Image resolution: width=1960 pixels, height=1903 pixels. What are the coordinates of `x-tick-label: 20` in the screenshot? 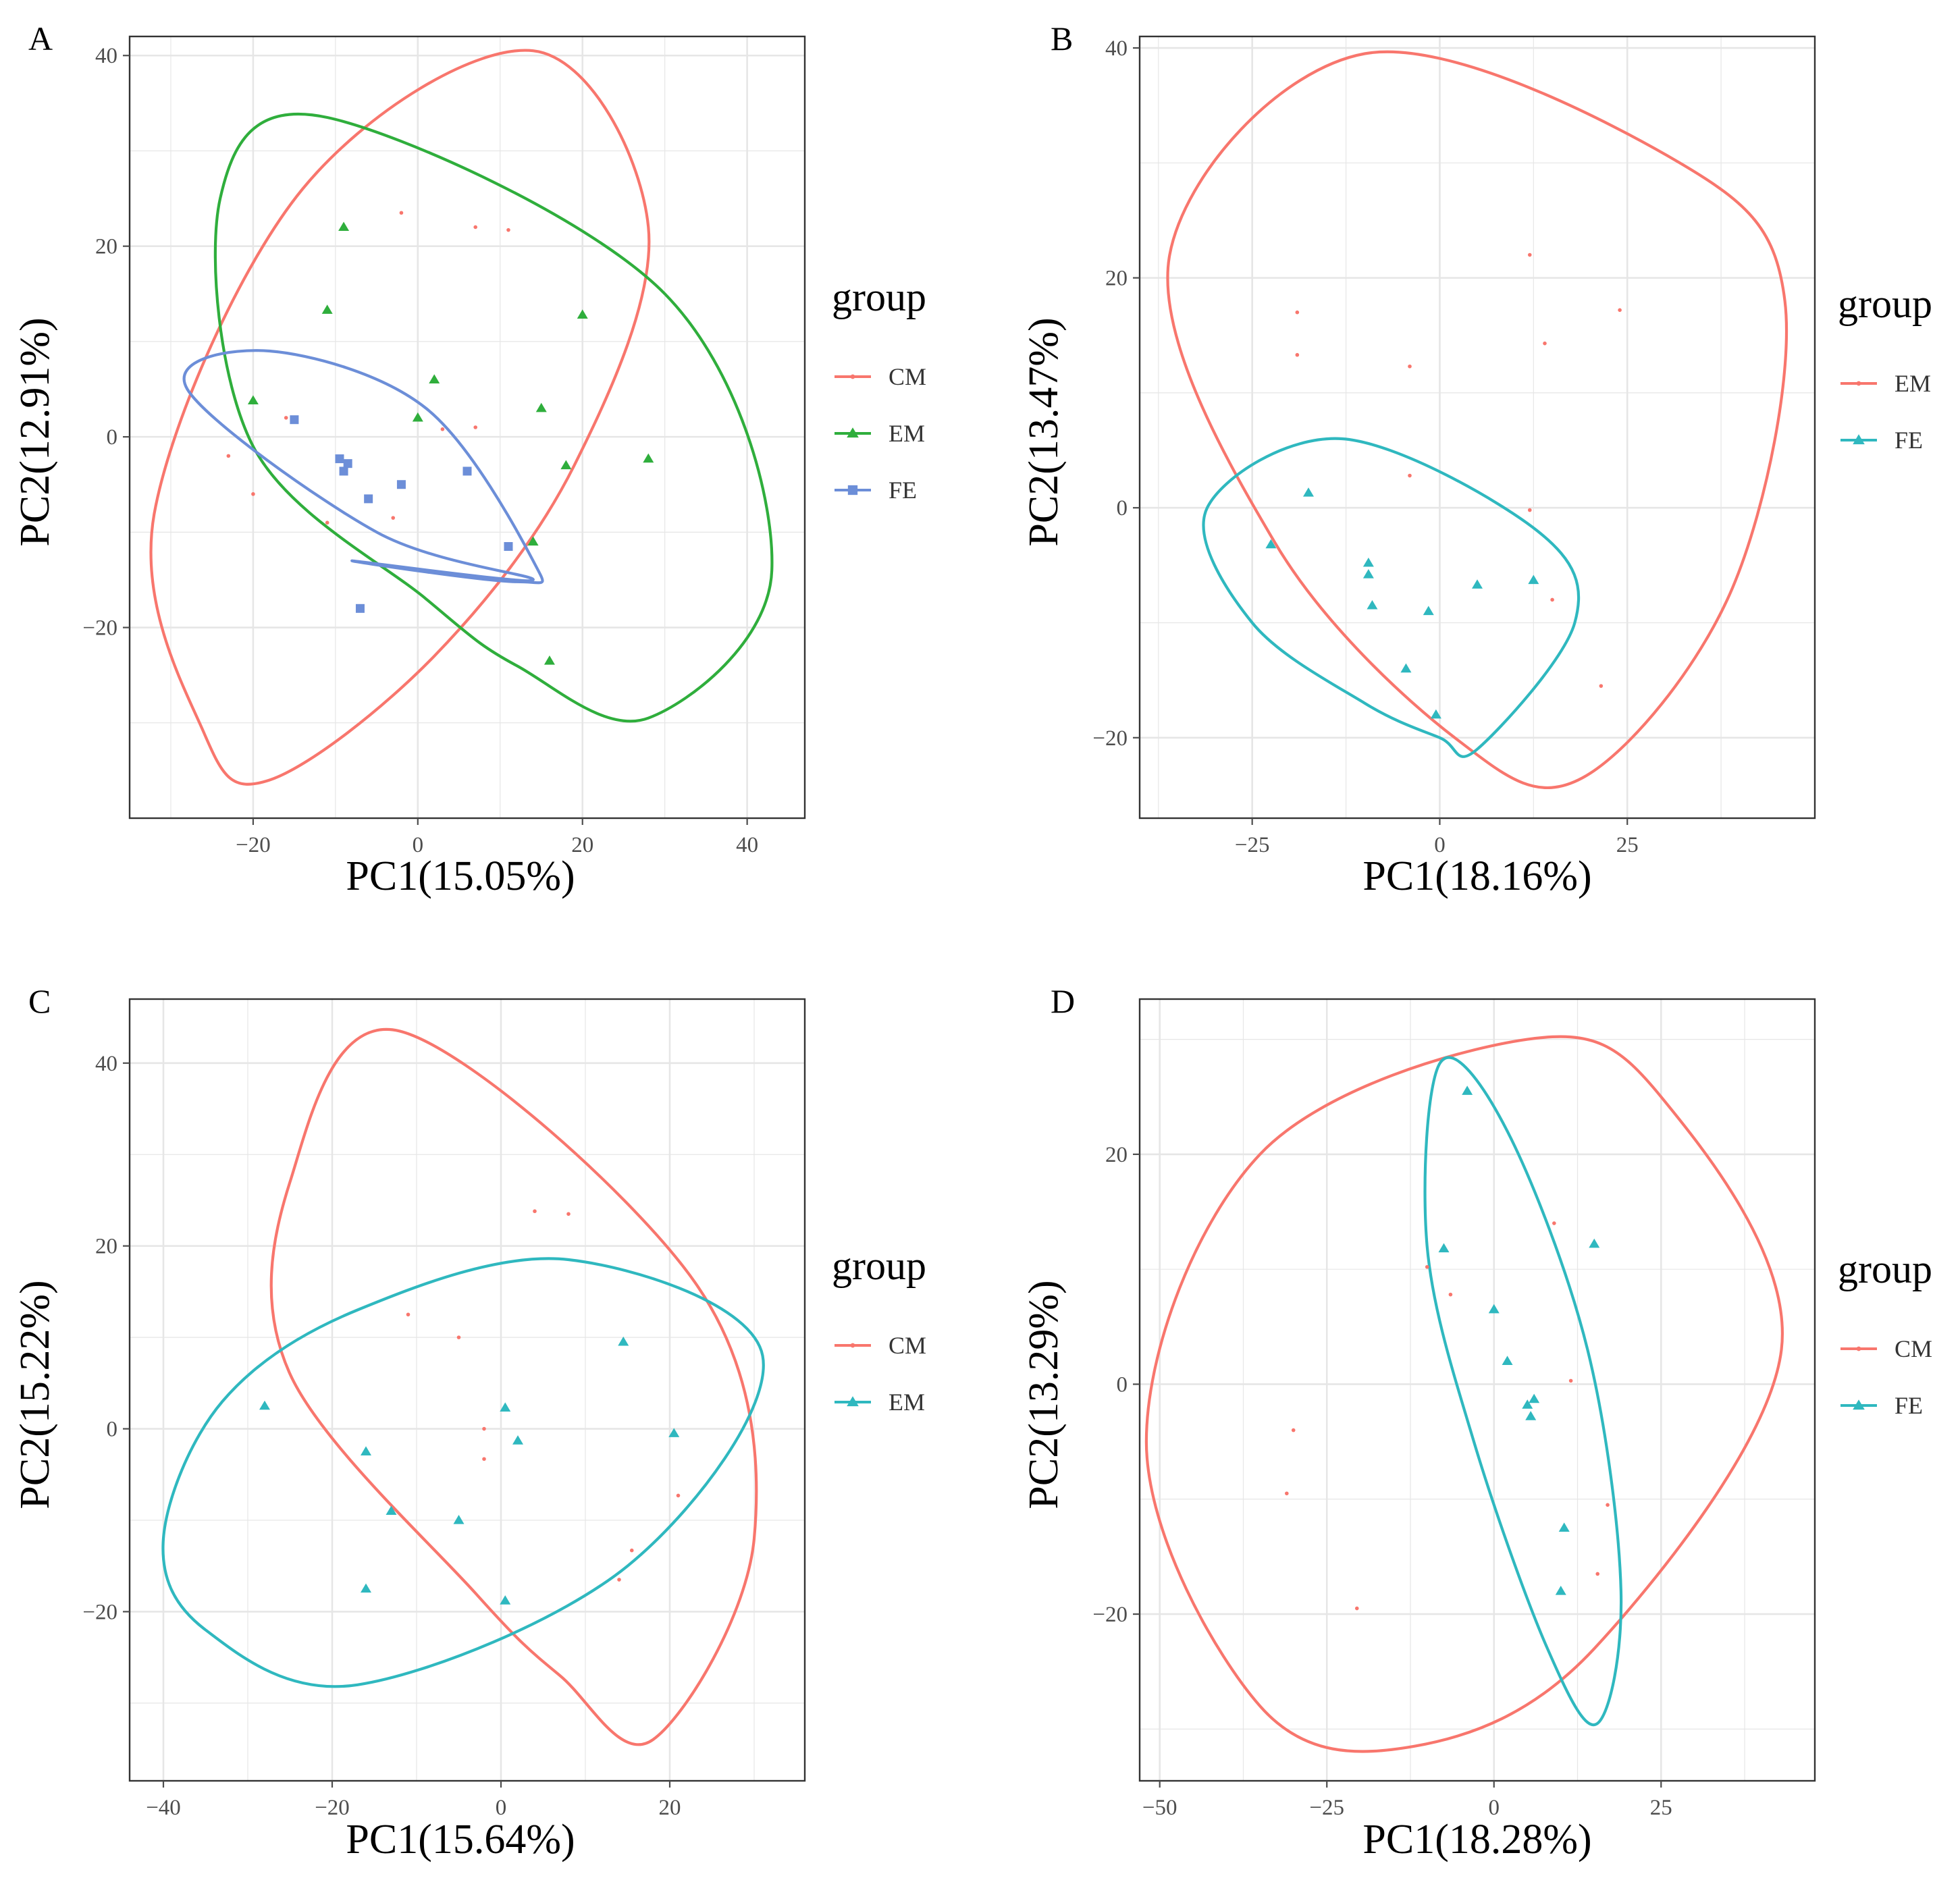 It's located at (670, 1808).